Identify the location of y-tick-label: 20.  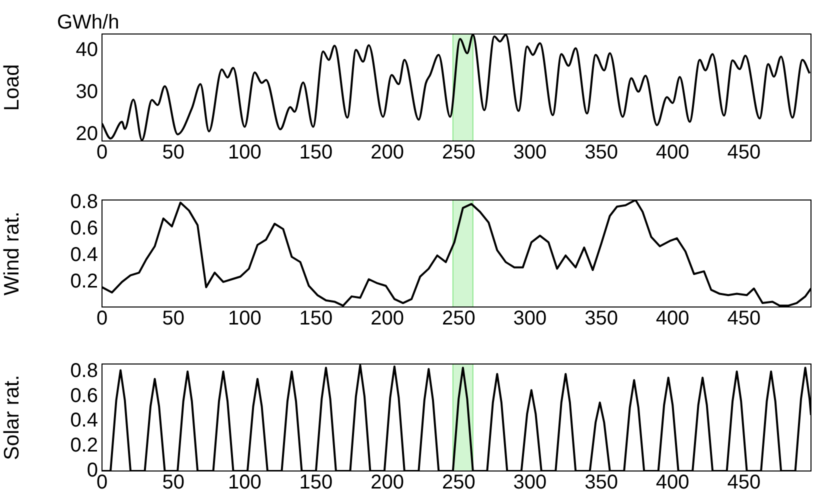
(87, 133).